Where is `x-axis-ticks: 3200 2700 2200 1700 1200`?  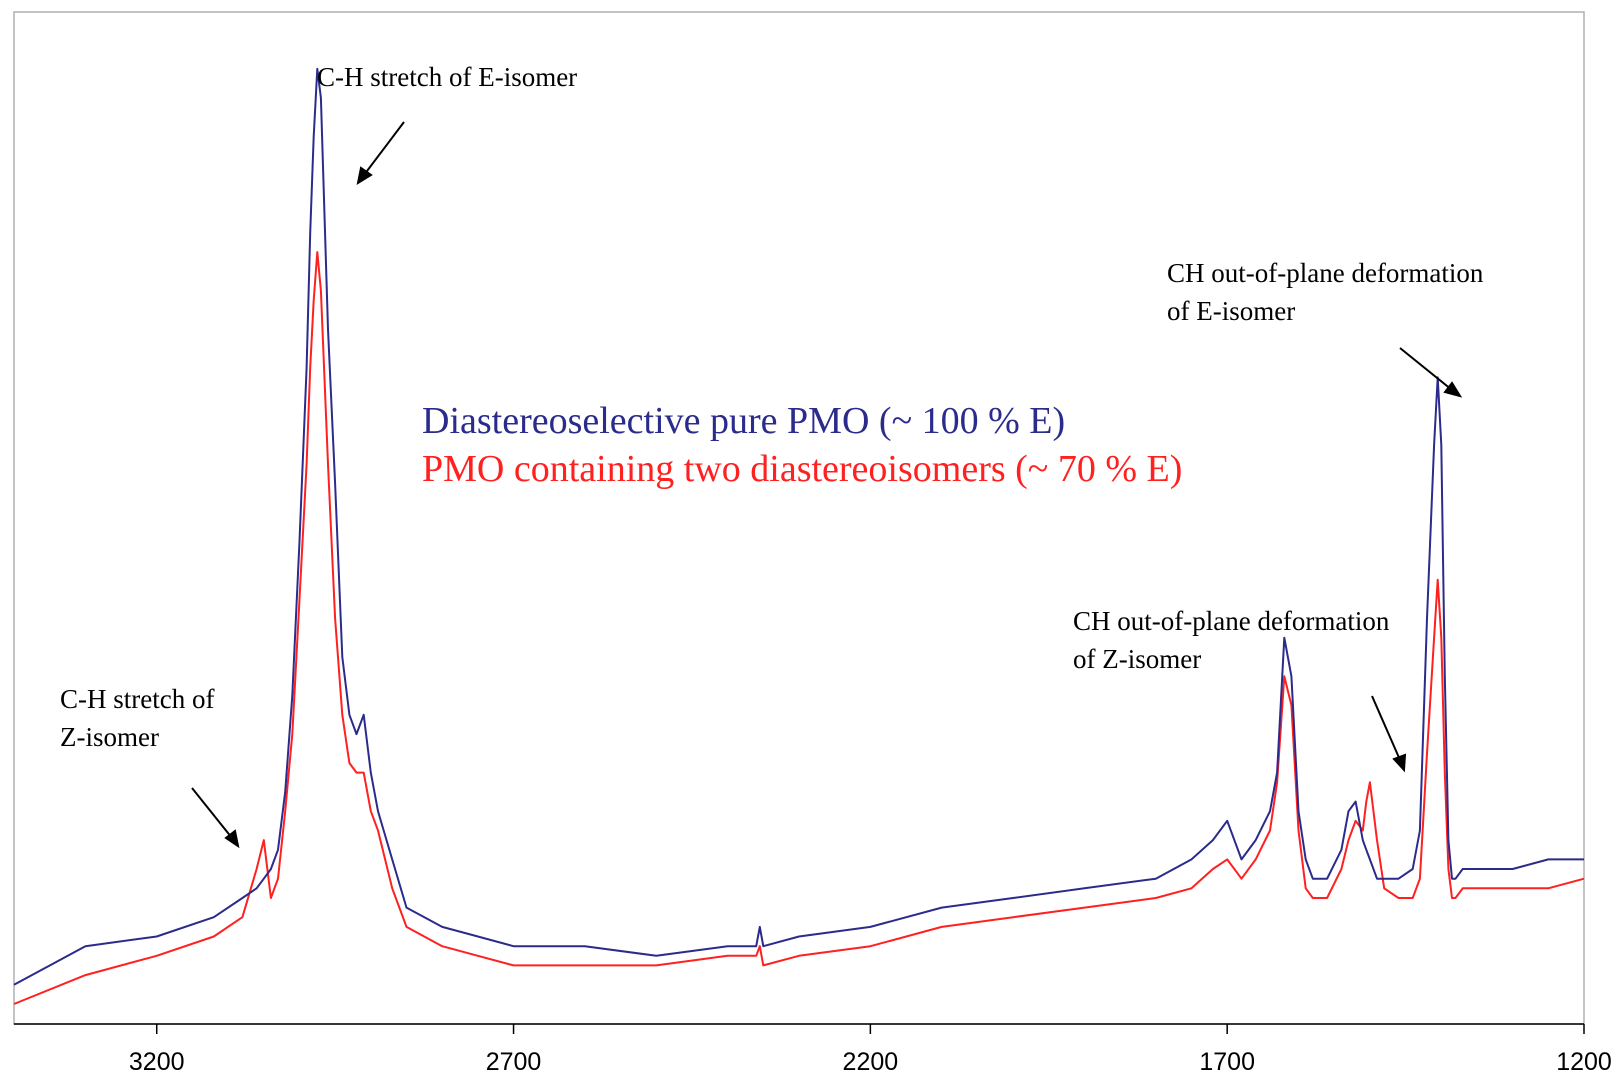
x-axis-ticks: 3200 2700 2200 1700 1200 is located at coordinates (870, 1050).